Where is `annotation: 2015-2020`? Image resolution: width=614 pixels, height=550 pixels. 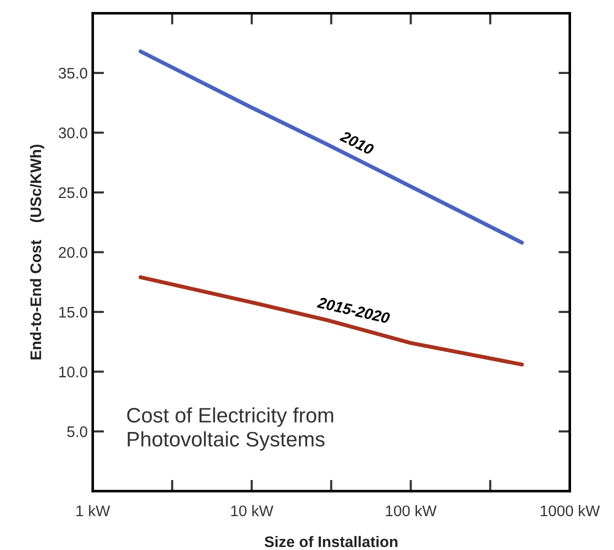 annotation: 2015-2020 is located at coordinates (353, 310).